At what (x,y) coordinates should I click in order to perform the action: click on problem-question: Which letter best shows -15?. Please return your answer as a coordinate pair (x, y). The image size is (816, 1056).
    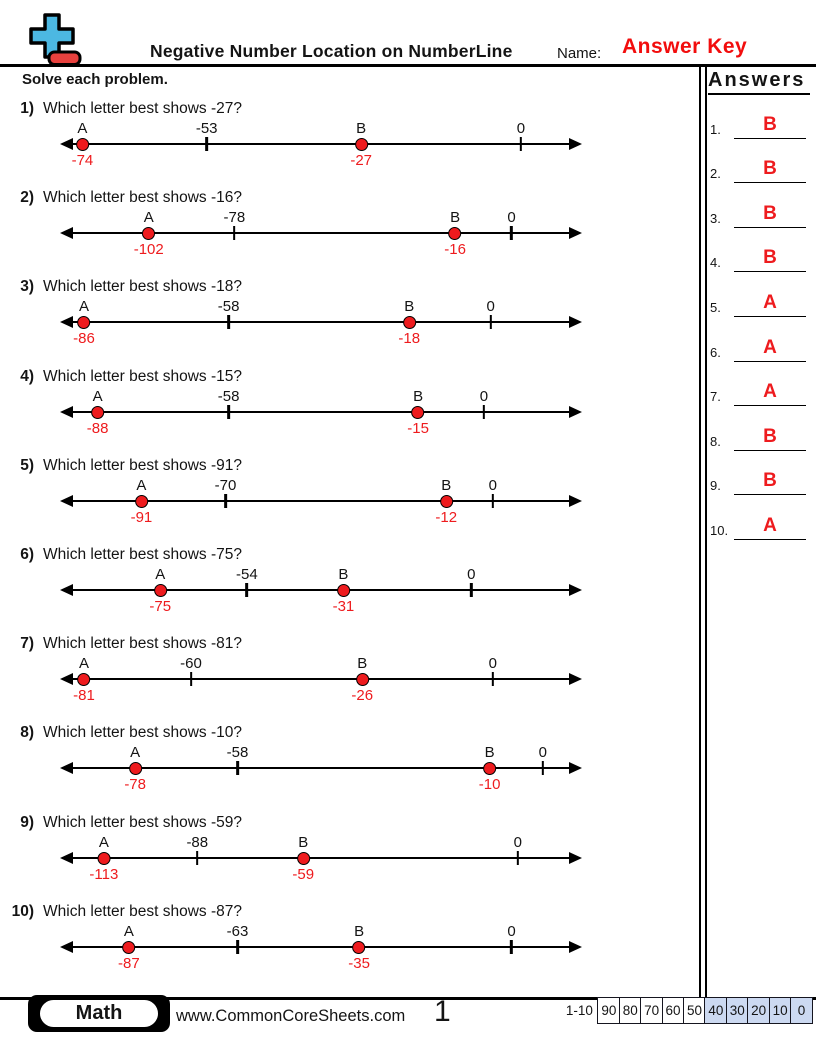
    Looking at the image, I should click on (143, 376).